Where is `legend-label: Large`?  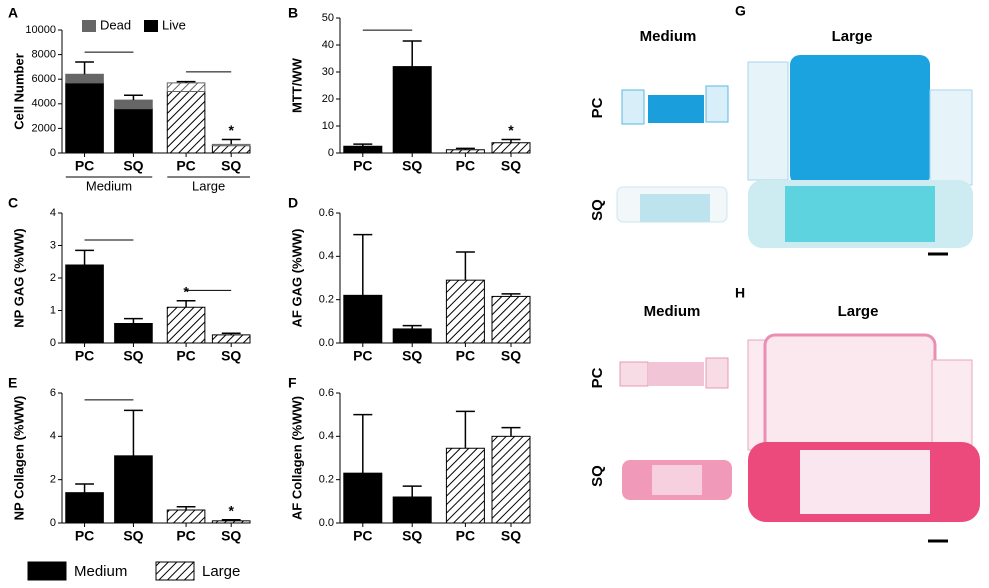
legend-label: Large is located at coordinates (221, 571).